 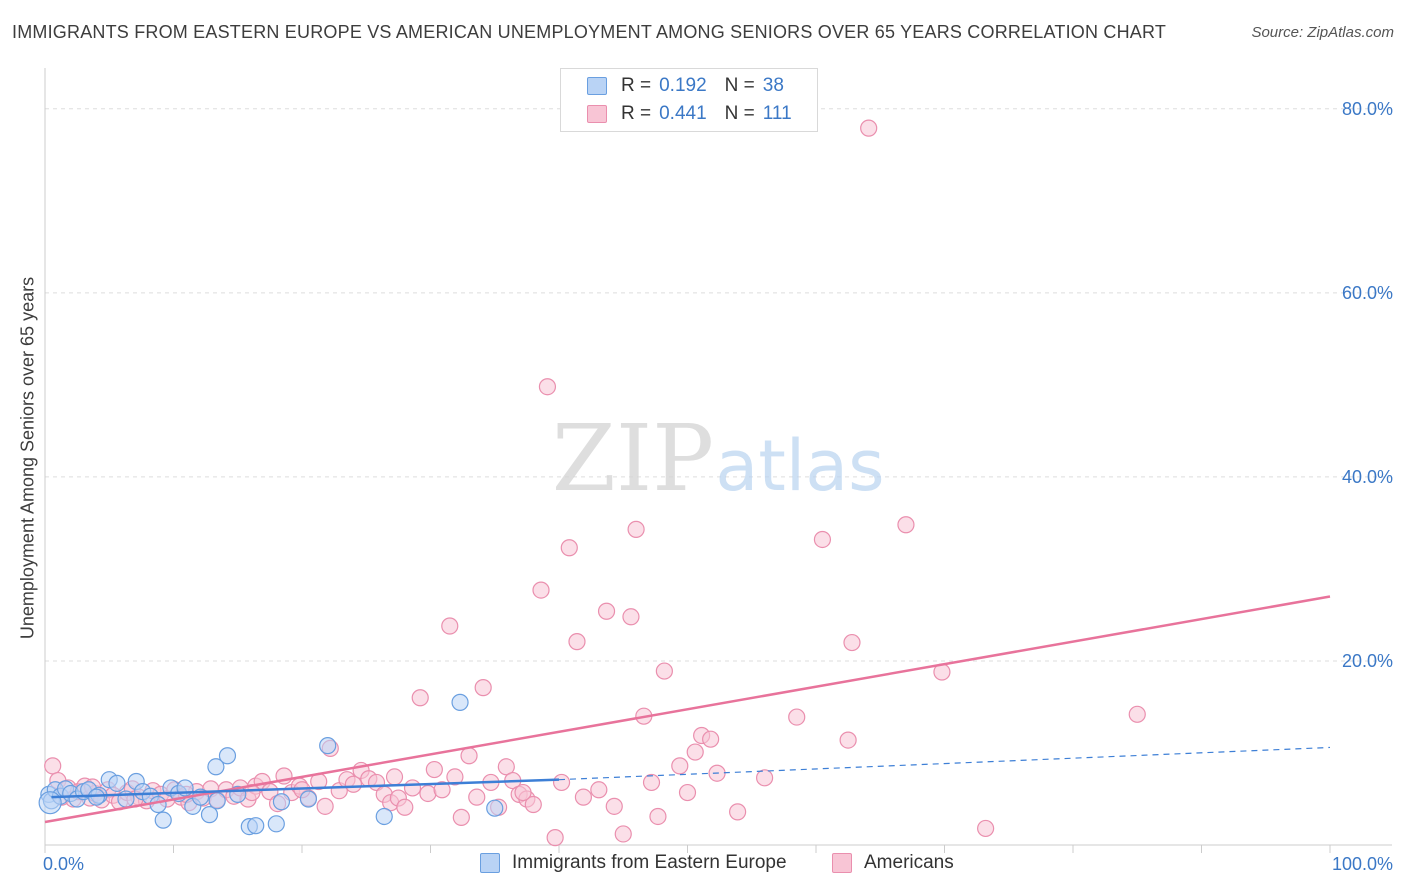 What do you see at coordinates (1367, 477) in the screenshot?
I see `y-tick-label: 40.0%` at bounding box center [1367, 477].